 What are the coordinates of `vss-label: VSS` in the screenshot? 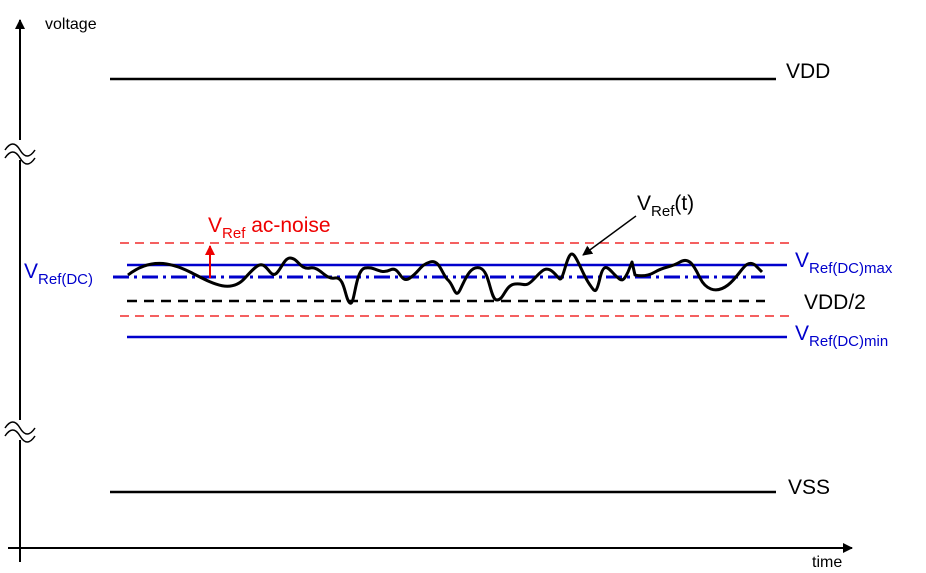 It's located at (809, 487).